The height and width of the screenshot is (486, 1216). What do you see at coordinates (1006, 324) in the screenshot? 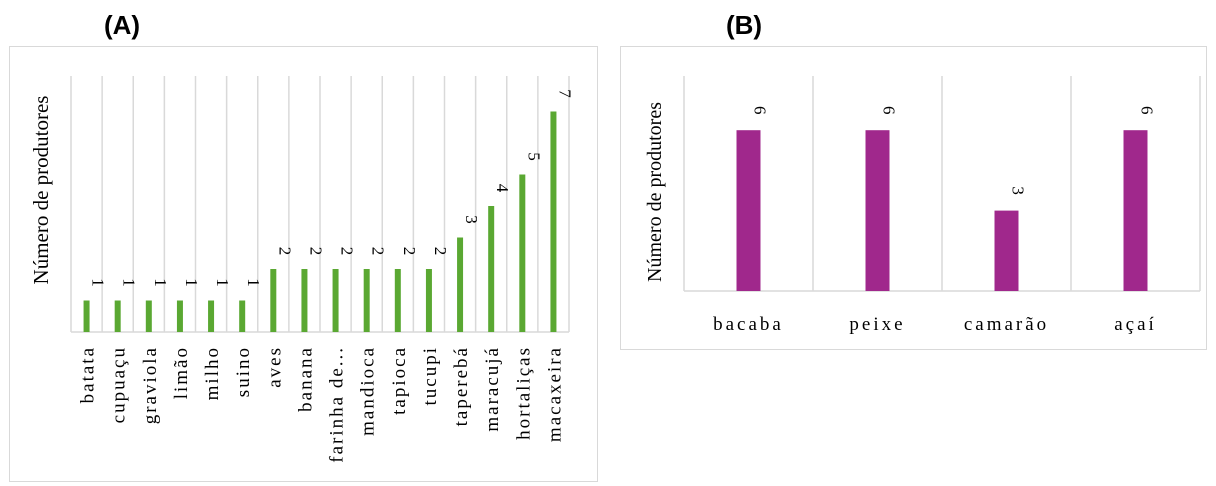
I see `chart-b-tick-label: camarão` at bounding box center [1006, 324].